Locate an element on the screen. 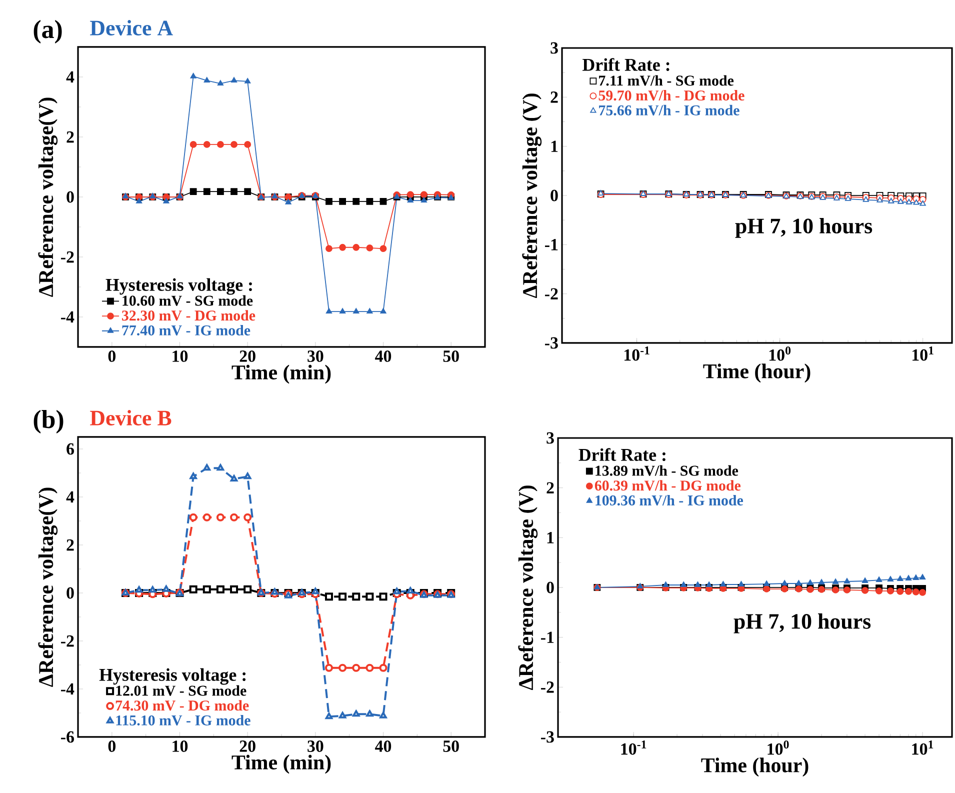 Image resolution: width=955 pixels, height=793 pixels. legend-label: 59.70 mV/h - DG mode is located at coordinates (671, 95).